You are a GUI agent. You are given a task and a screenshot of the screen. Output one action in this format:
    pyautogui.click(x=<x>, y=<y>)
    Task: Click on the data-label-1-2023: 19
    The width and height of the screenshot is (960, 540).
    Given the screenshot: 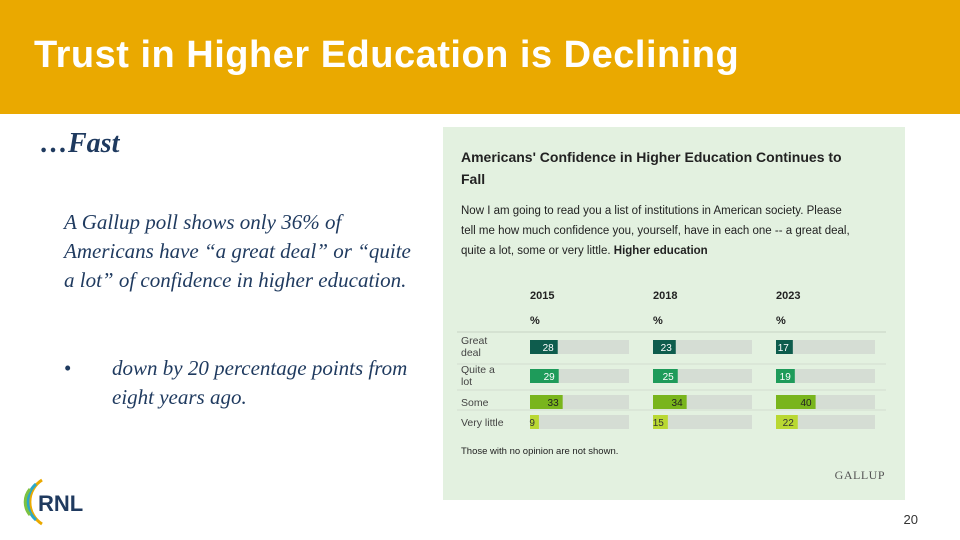 What is the action you would take?
    pyautogui.click(x=786, y=377)
    